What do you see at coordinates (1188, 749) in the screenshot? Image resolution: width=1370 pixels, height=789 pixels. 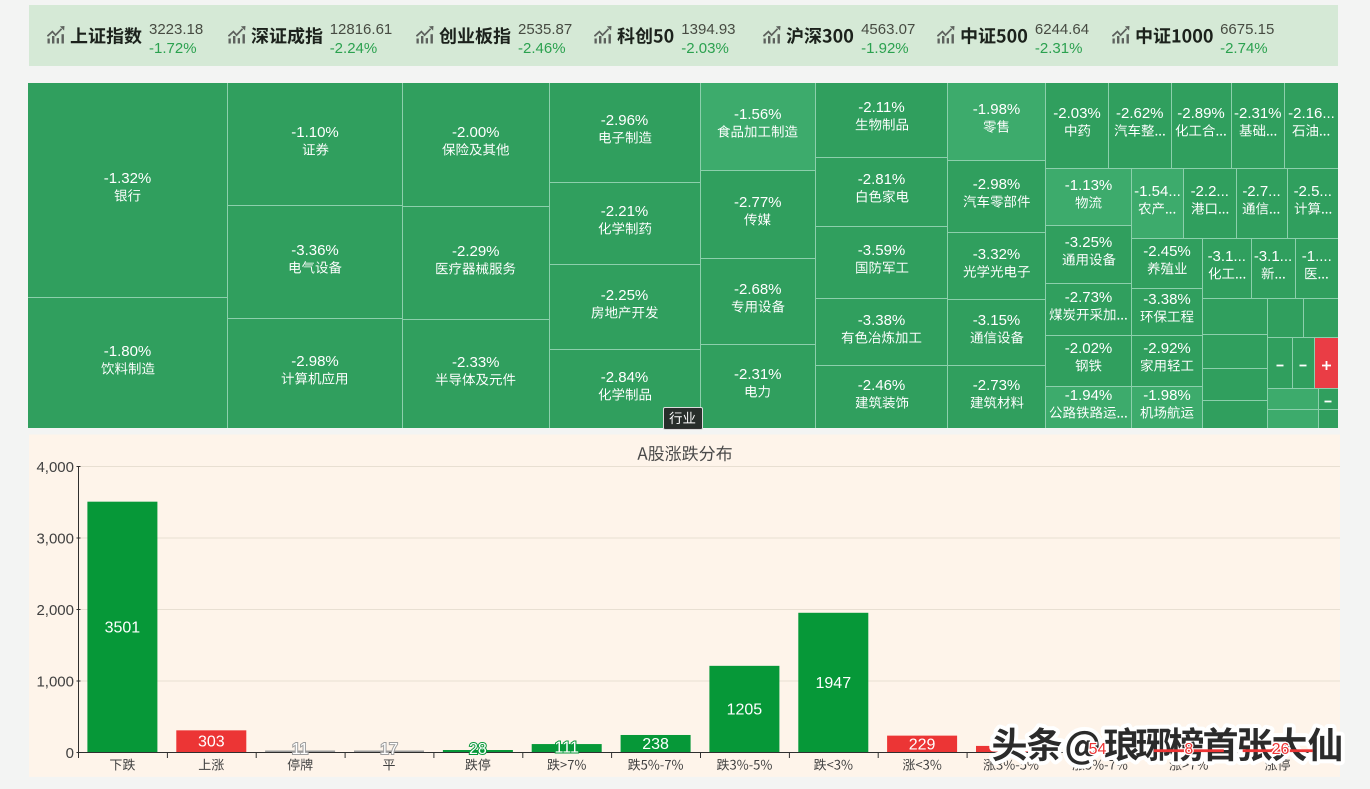 I see `svg-text: 8` at bounding box center [1188, 749].